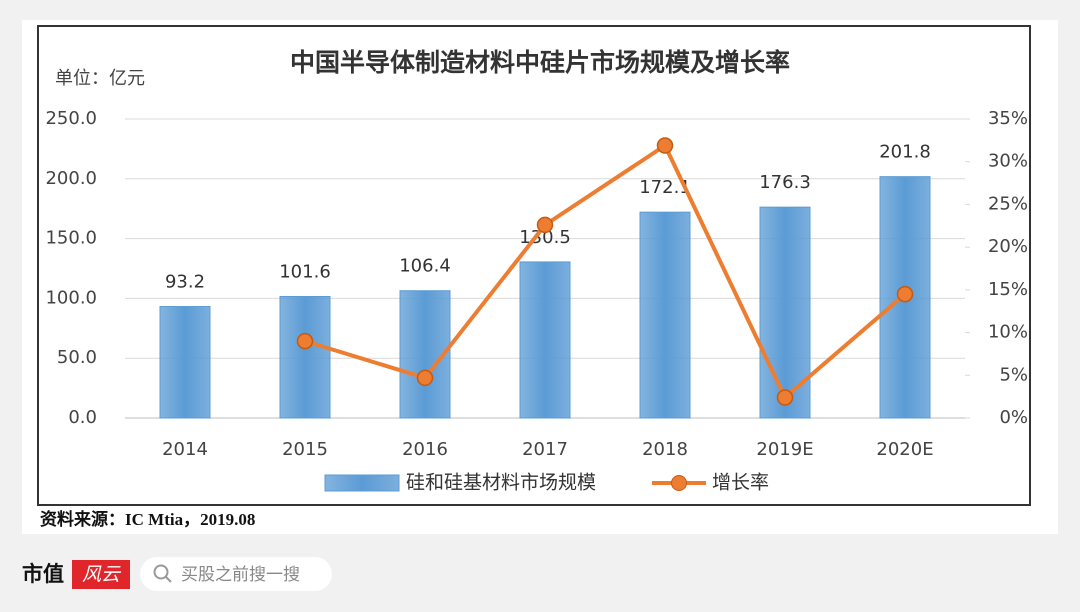 The height and width of the screenshot is (612, 1080). What do you see at coordinates (784, 449) in the screenshot?
I see `x-tick-label: 2019E` at bounding box center [784, 449].